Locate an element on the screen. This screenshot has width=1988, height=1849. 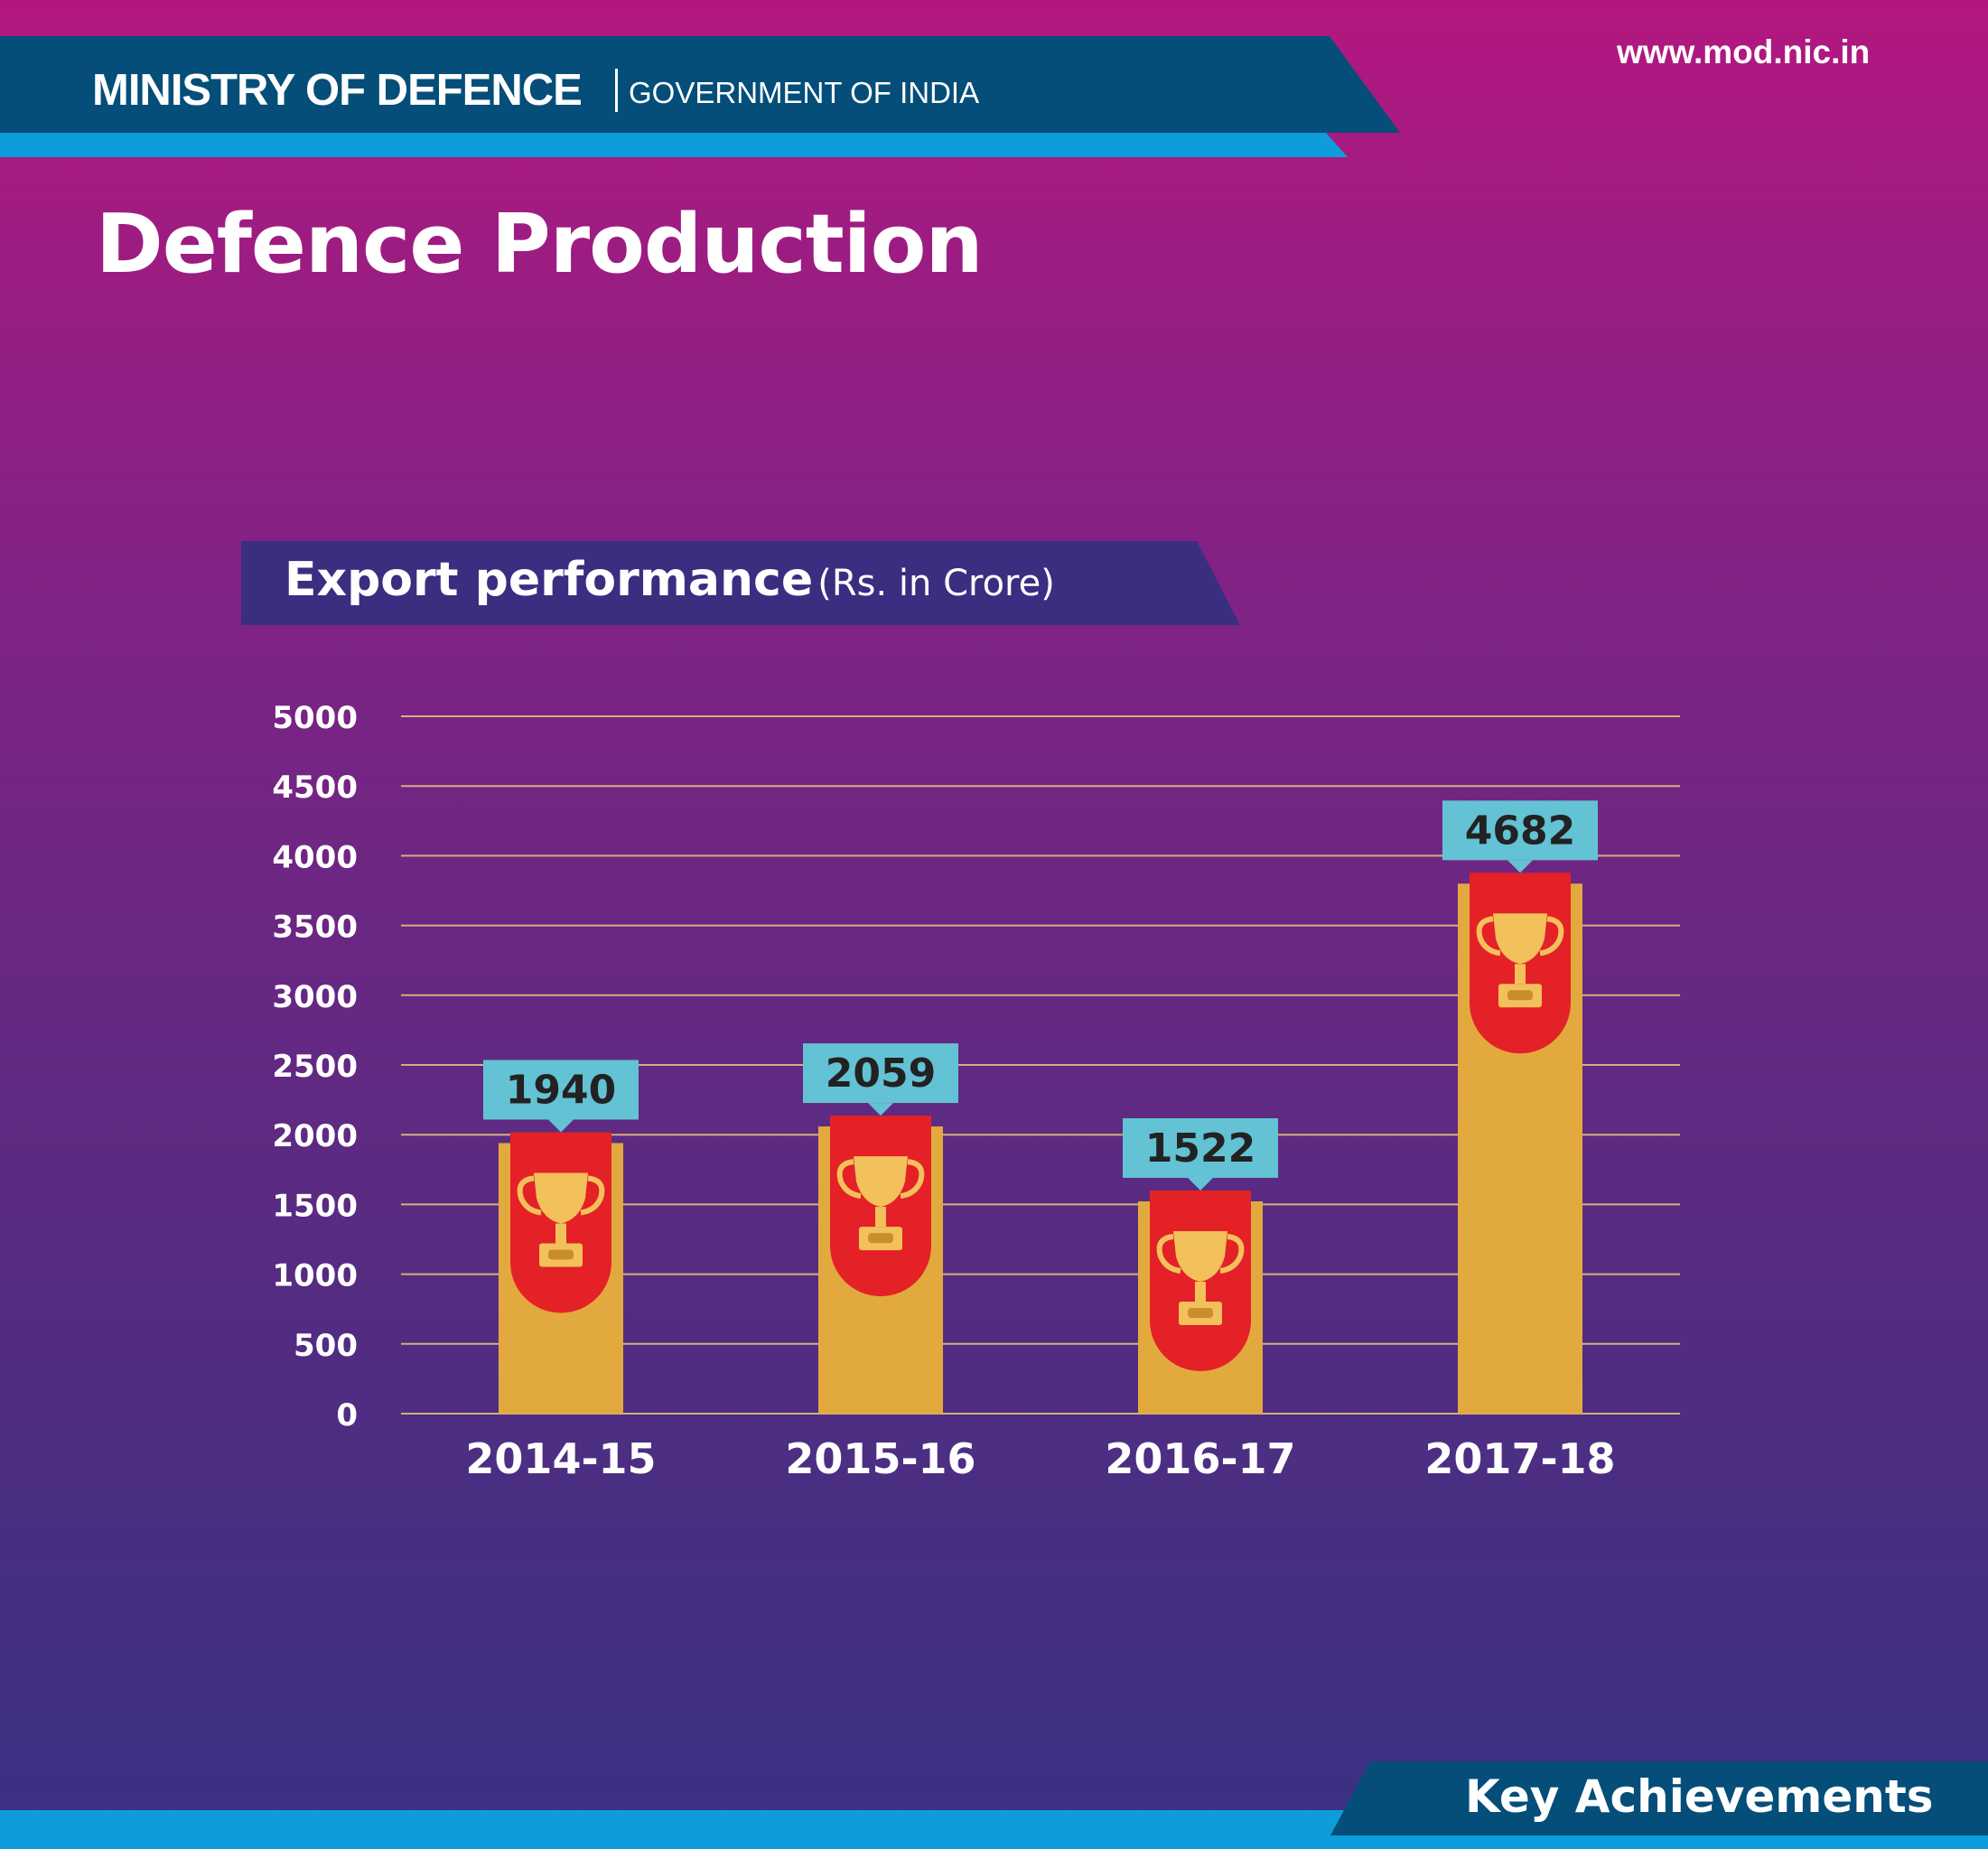
x-tick-label: 2015-16 is located at coordinates (880, 1458).